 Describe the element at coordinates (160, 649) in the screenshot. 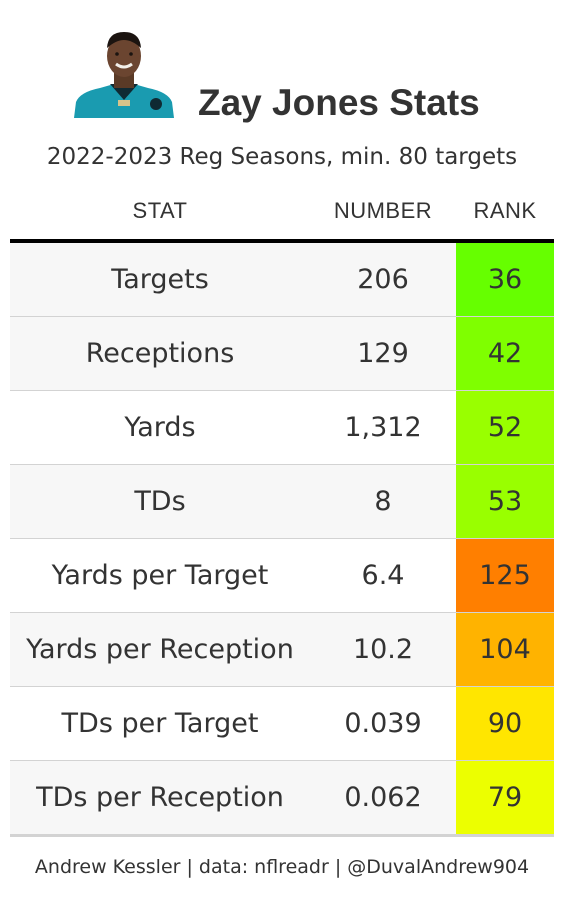

I see `stat-cell: Yards per Reception` at that location.